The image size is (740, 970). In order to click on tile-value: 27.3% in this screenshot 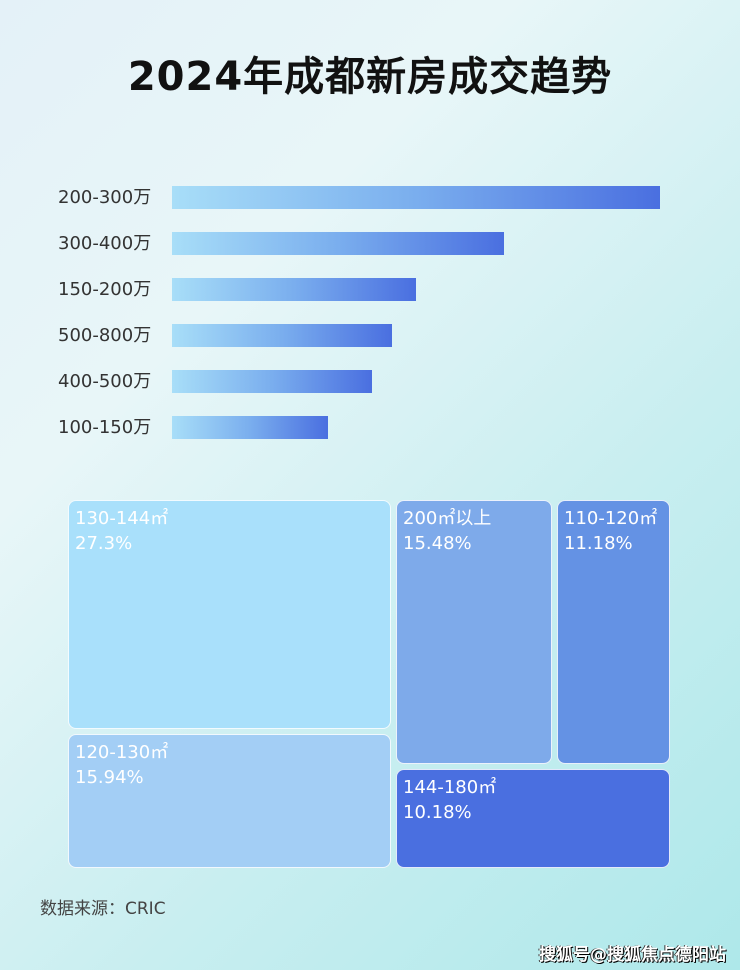, I will do `click(104, 543)`.